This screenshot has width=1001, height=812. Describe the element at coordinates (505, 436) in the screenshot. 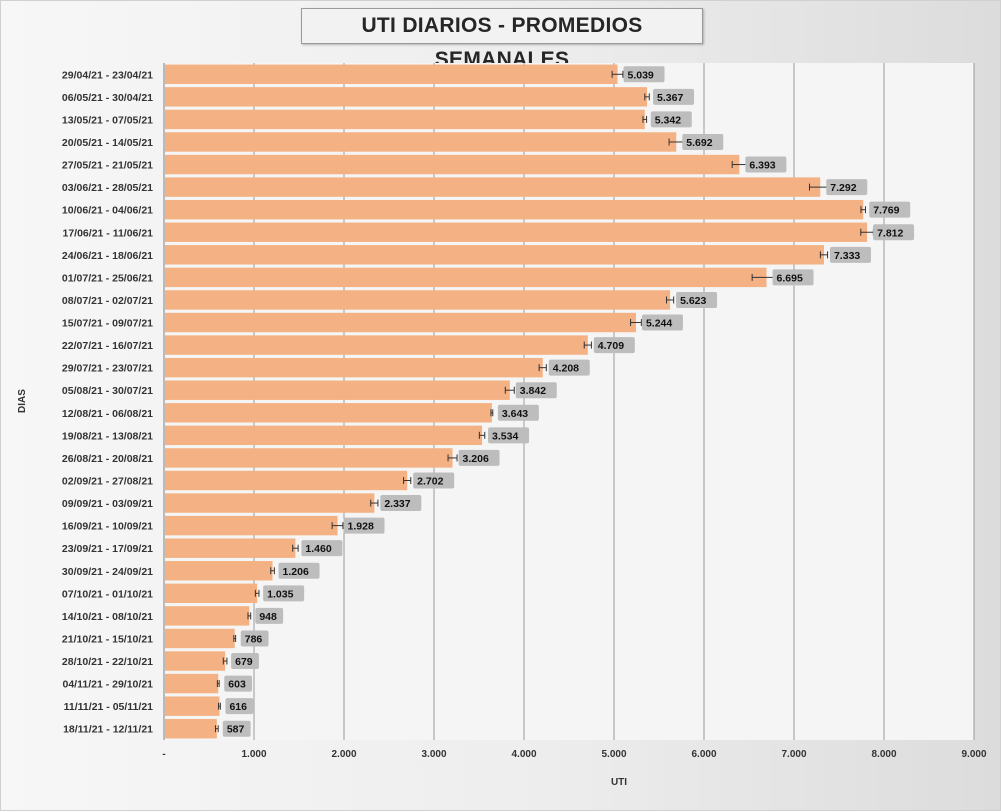

I see `data-label: 3.534` at that location.